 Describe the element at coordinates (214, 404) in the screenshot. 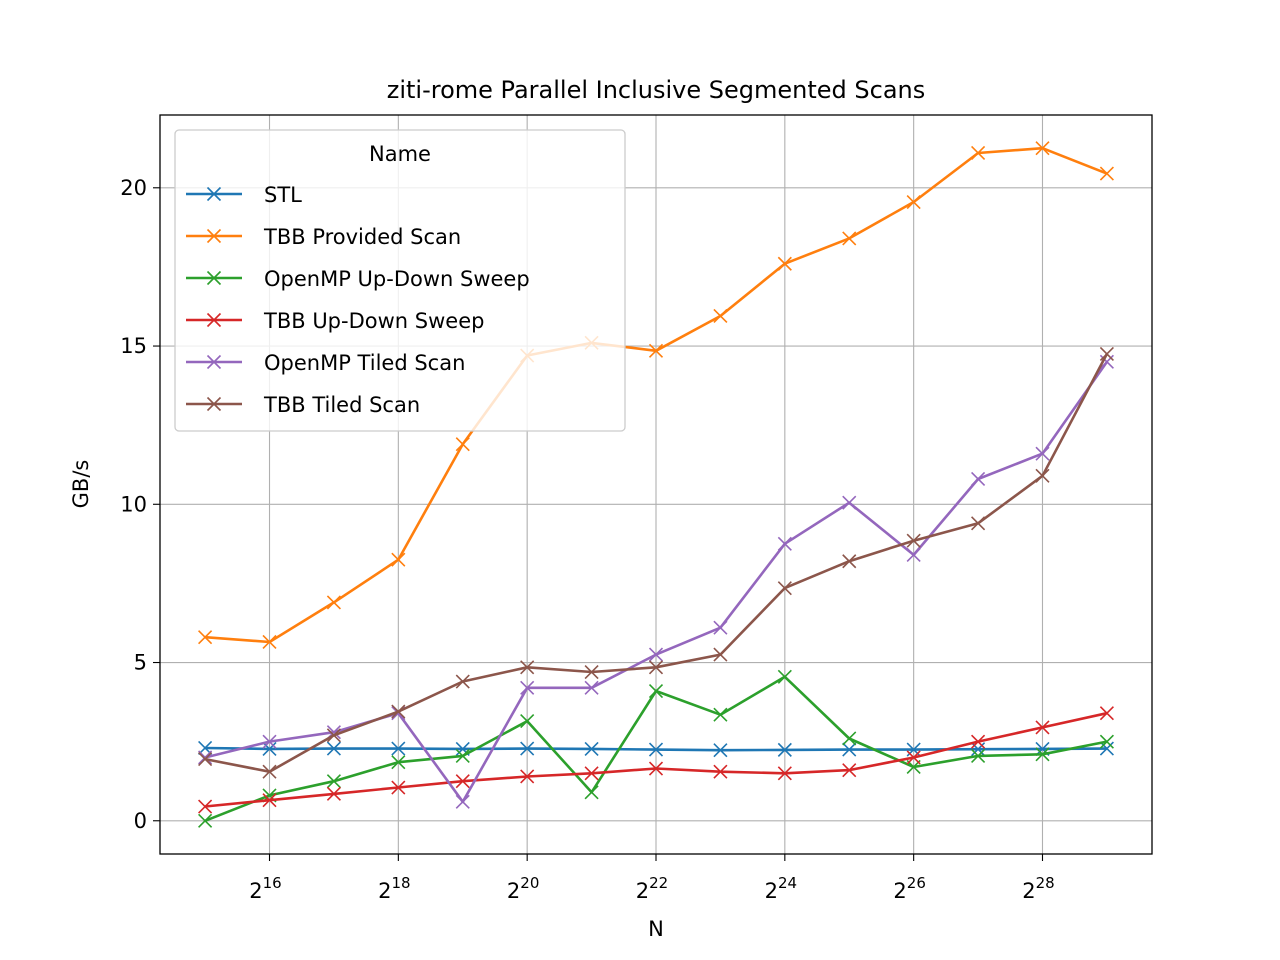

I see `legend-marker-tbb-tiled-scan` at that location.